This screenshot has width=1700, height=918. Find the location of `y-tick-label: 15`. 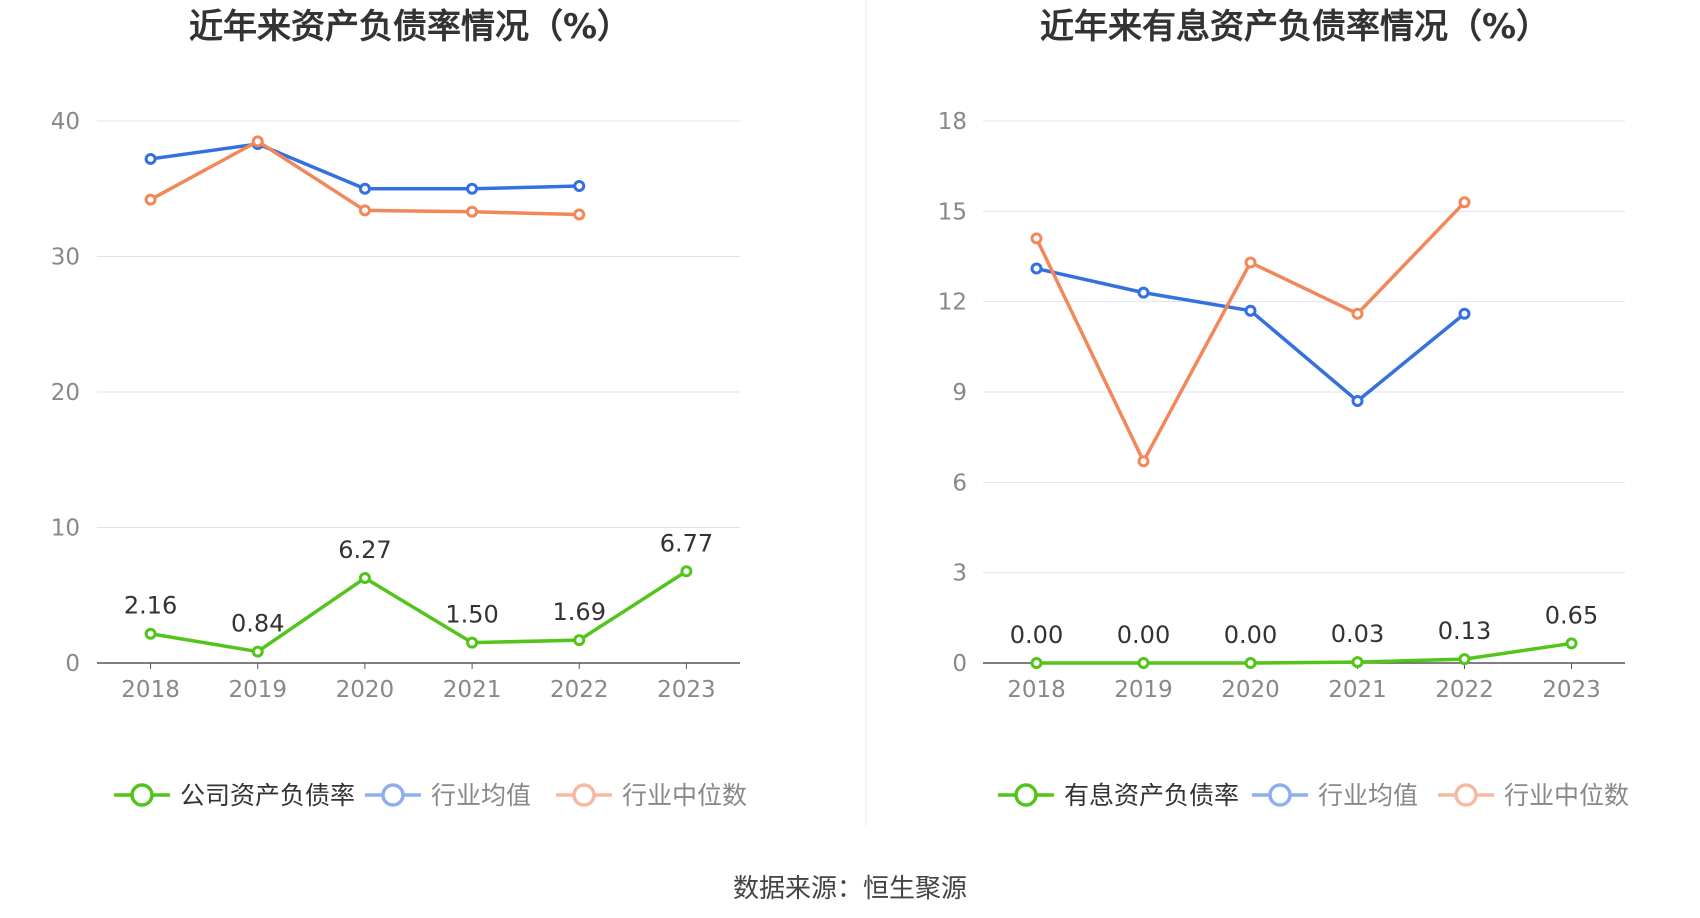

y-tick-label: 15 is located at coordinates (952, 212).